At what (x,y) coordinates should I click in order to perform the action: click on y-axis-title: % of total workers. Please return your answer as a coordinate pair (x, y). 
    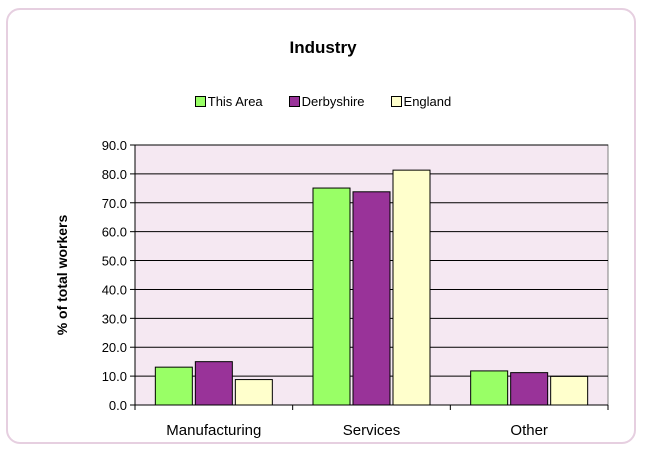
    Looking at the image, I should click on (62, 275).